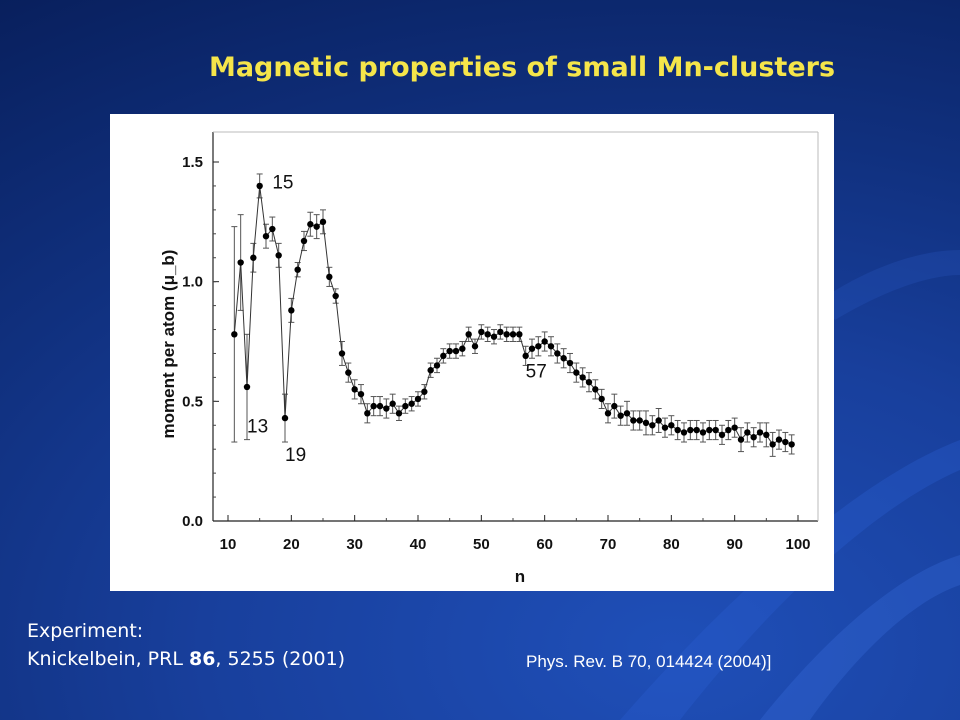 This screenshot has width=960, height=720. I want to click on caption-prefix: Knickelbein, PRL, so click(108, 659).